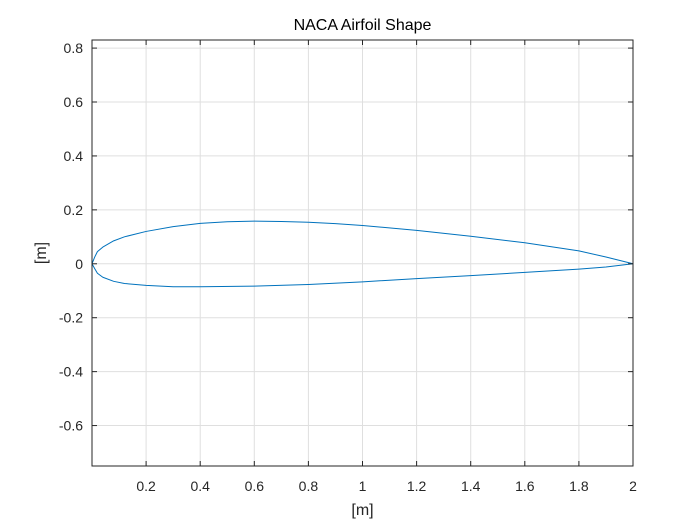 This screenshot has width=700, height=525. I want to click on airfoil-outline-line, so click(362, 254).